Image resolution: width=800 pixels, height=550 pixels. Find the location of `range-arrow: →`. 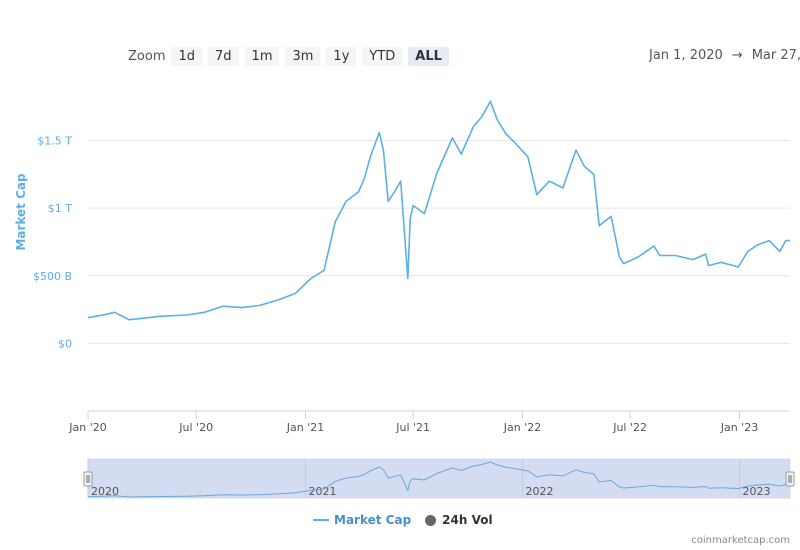

range-arrow: → is located at coordinates (737, 55).